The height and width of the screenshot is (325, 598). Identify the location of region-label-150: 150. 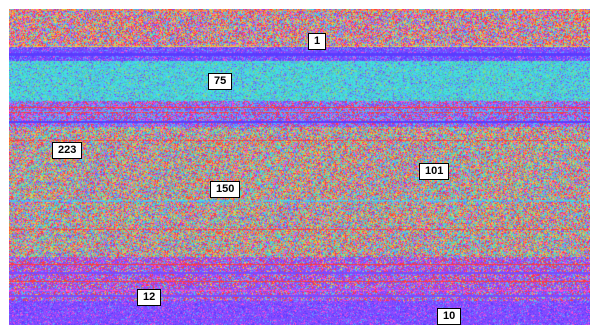
(225, 189).